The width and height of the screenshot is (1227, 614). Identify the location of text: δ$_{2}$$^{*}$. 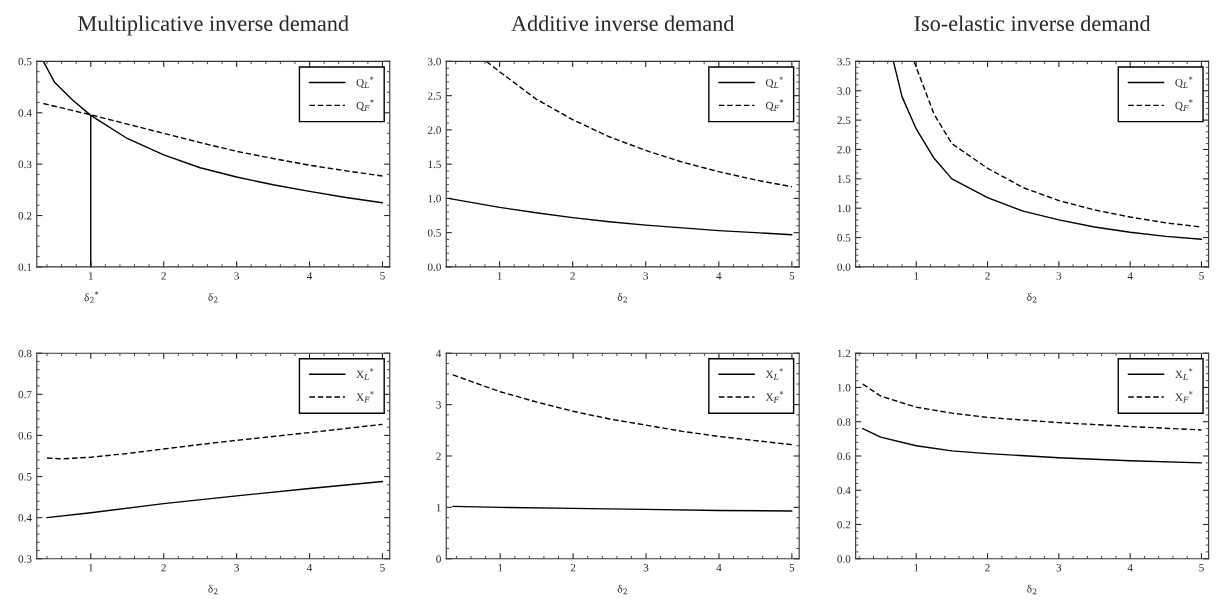
(91, 297).